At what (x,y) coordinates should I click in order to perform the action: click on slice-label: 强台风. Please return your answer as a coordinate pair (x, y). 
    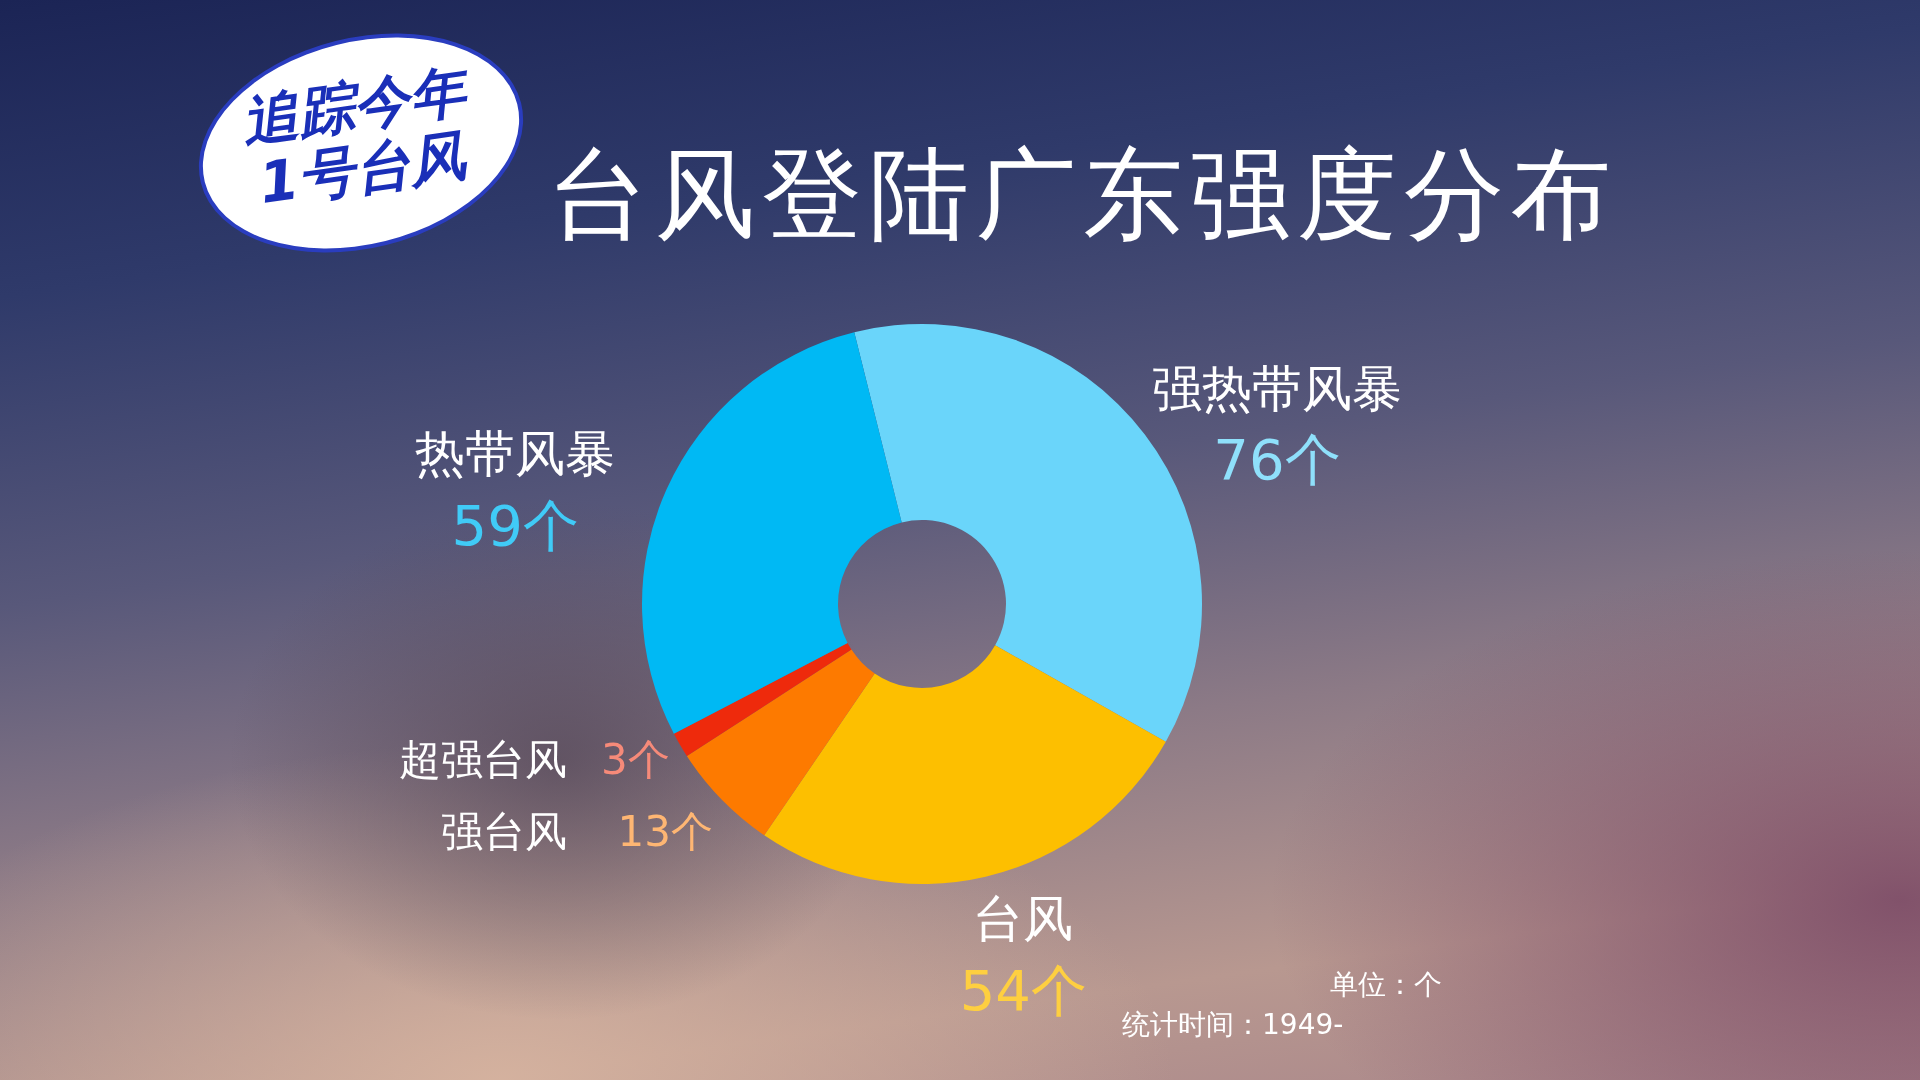
    Looking at the image, I should click on (504, 831).